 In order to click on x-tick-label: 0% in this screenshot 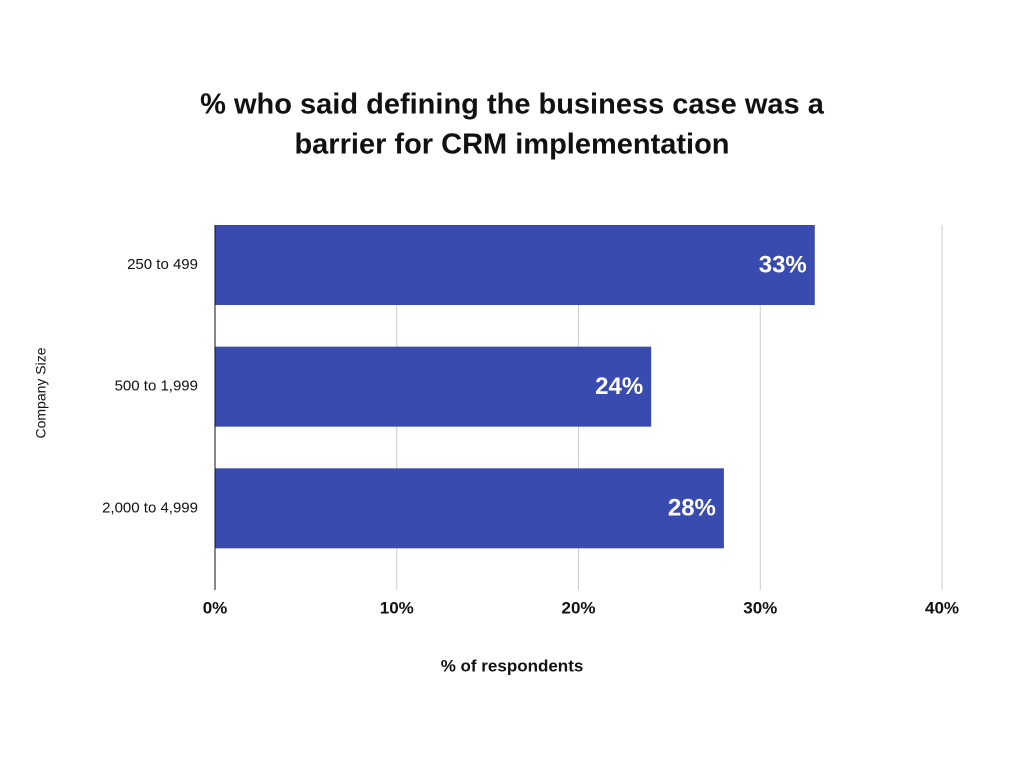, I will do `click(215, 607)`.